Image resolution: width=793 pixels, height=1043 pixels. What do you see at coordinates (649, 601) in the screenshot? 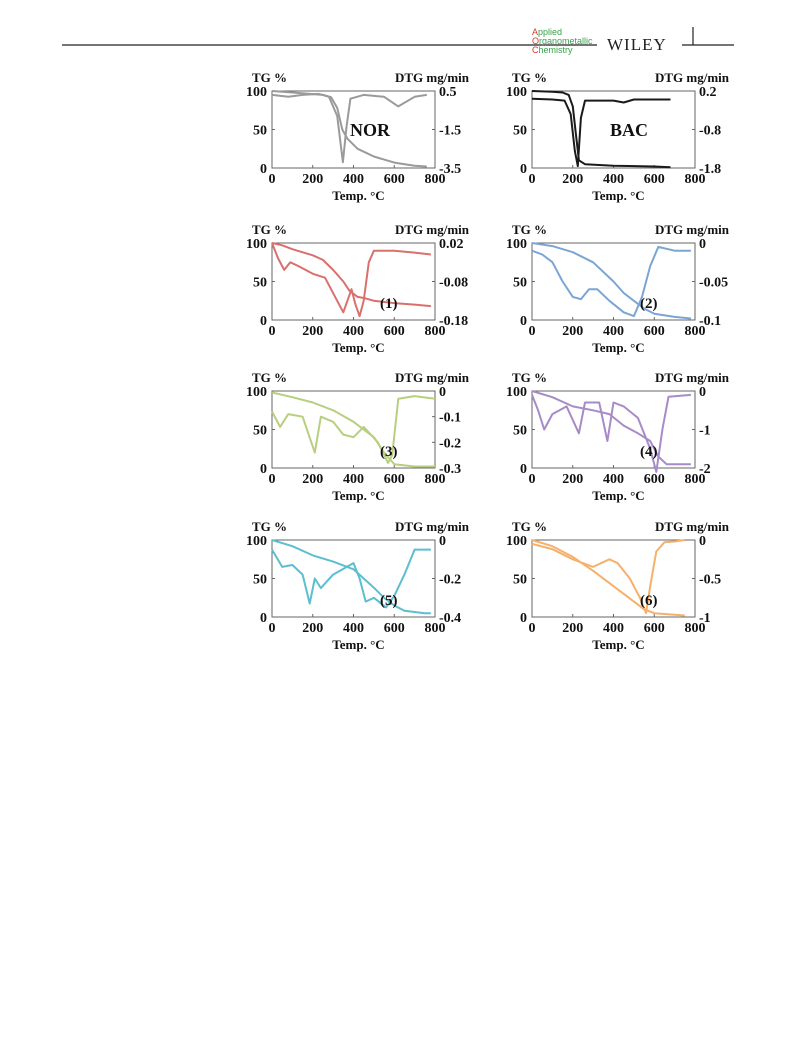
I see `panel-label-6: (6)` at bounding box center [649, 601].